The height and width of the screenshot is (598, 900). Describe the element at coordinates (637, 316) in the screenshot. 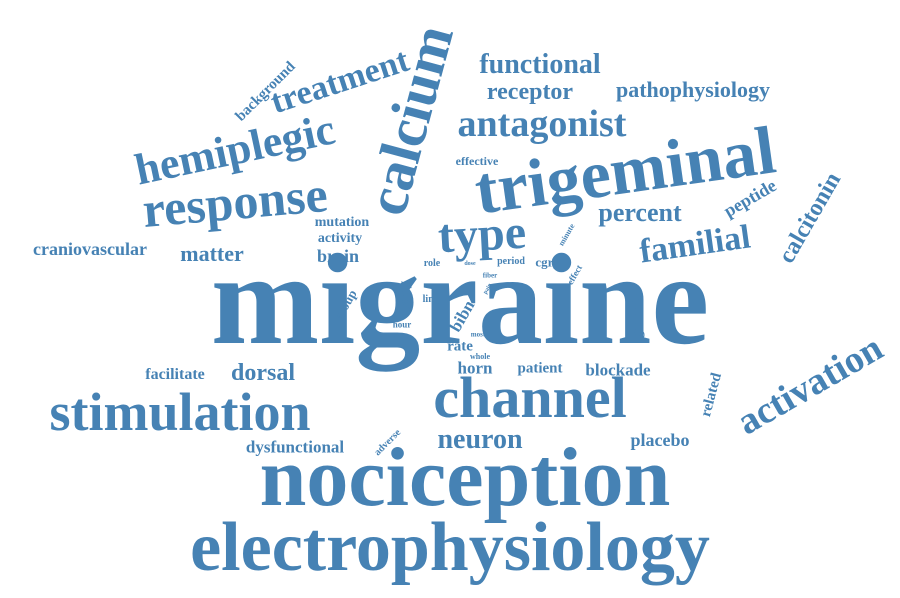

I see `word-genetic: genetic` at that location.